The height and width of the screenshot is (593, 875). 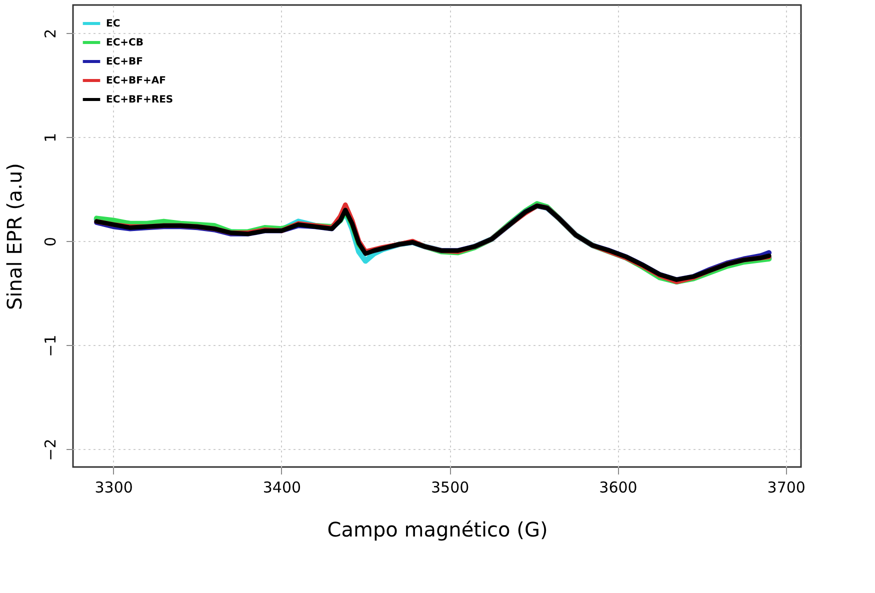 I want to click on x-tick-label: 3600, so click(x=618, y=487).